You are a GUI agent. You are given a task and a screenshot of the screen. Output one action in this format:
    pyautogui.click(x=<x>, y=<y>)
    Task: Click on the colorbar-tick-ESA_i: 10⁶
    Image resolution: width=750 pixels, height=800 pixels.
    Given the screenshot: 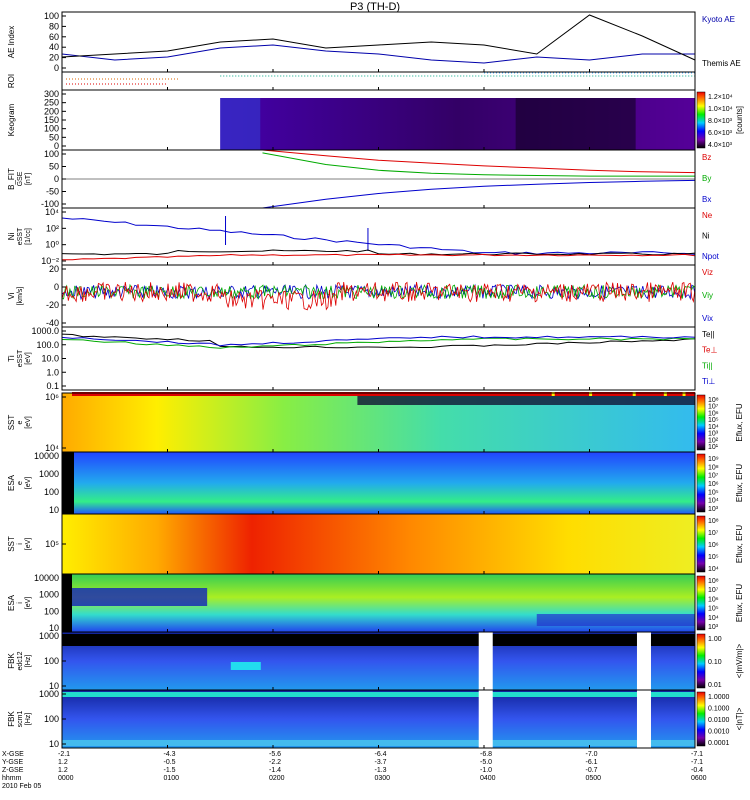 What is the action you would take?
    pyautogui.click(x=713, y=599)
    